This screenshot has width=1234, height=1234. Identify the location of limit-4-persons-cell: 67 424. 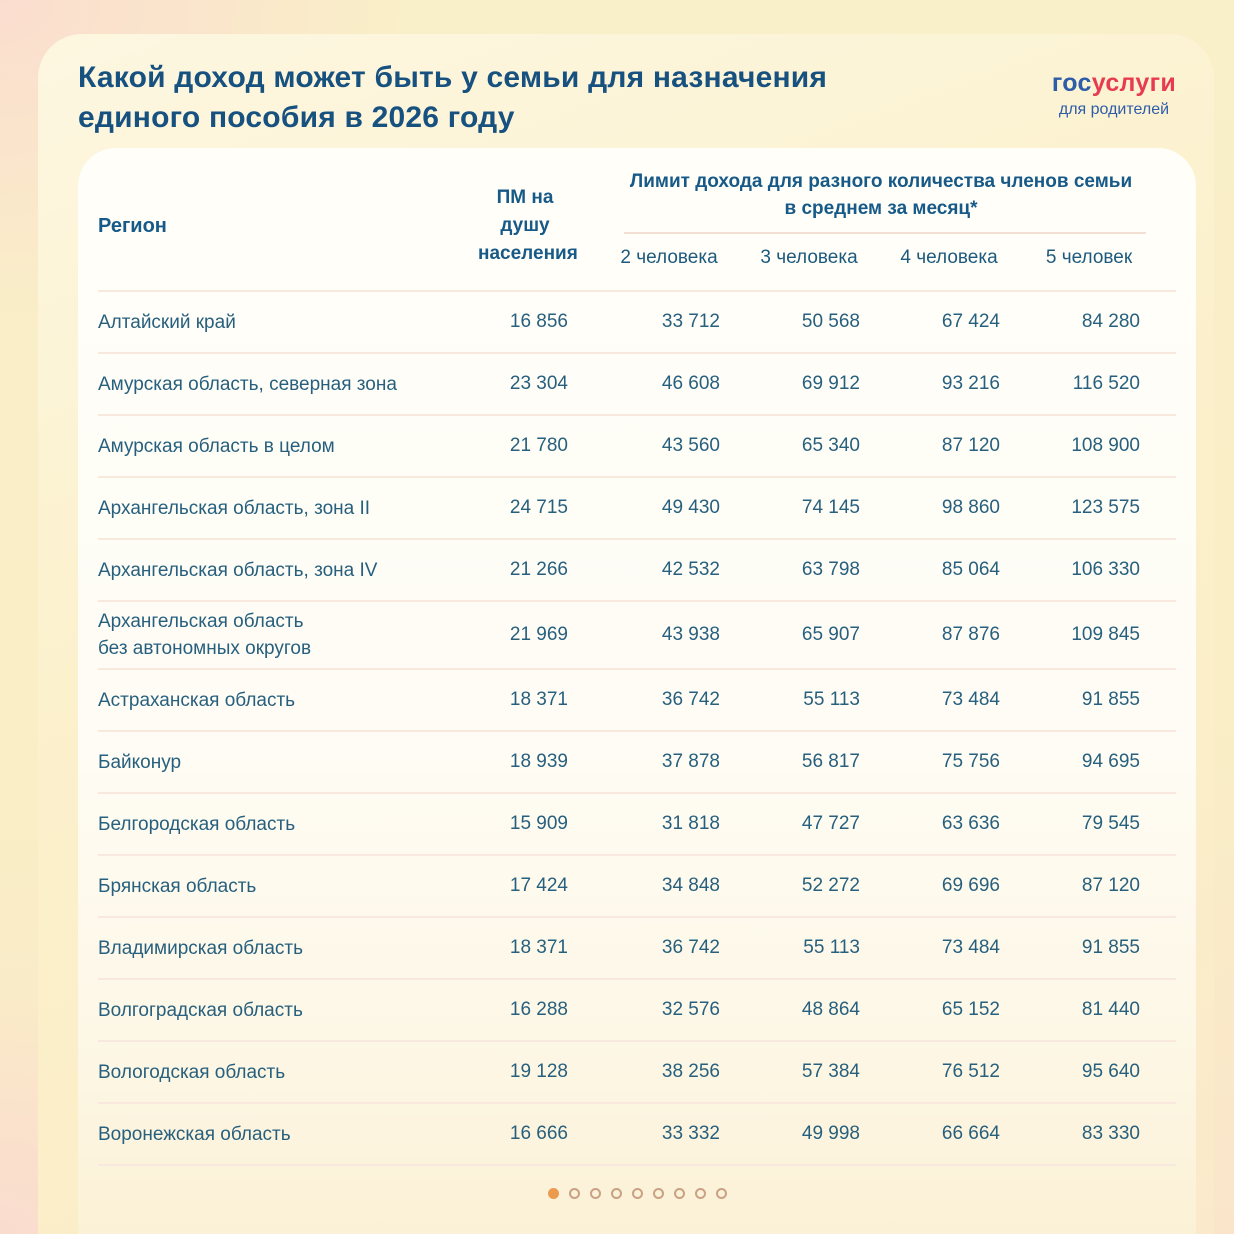
(970, 321).